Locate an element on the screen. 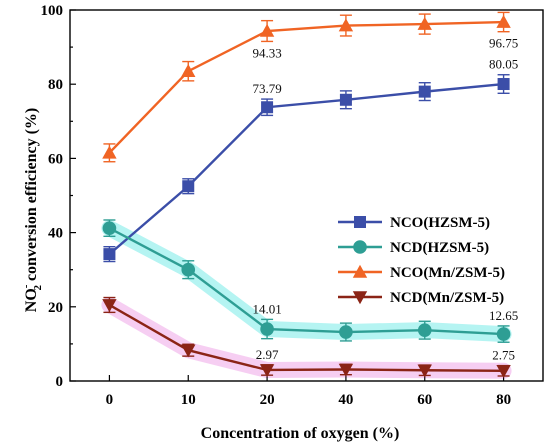 The image size is (550, 445). x-tick-label: 0 is located at coordinates (110, 400).